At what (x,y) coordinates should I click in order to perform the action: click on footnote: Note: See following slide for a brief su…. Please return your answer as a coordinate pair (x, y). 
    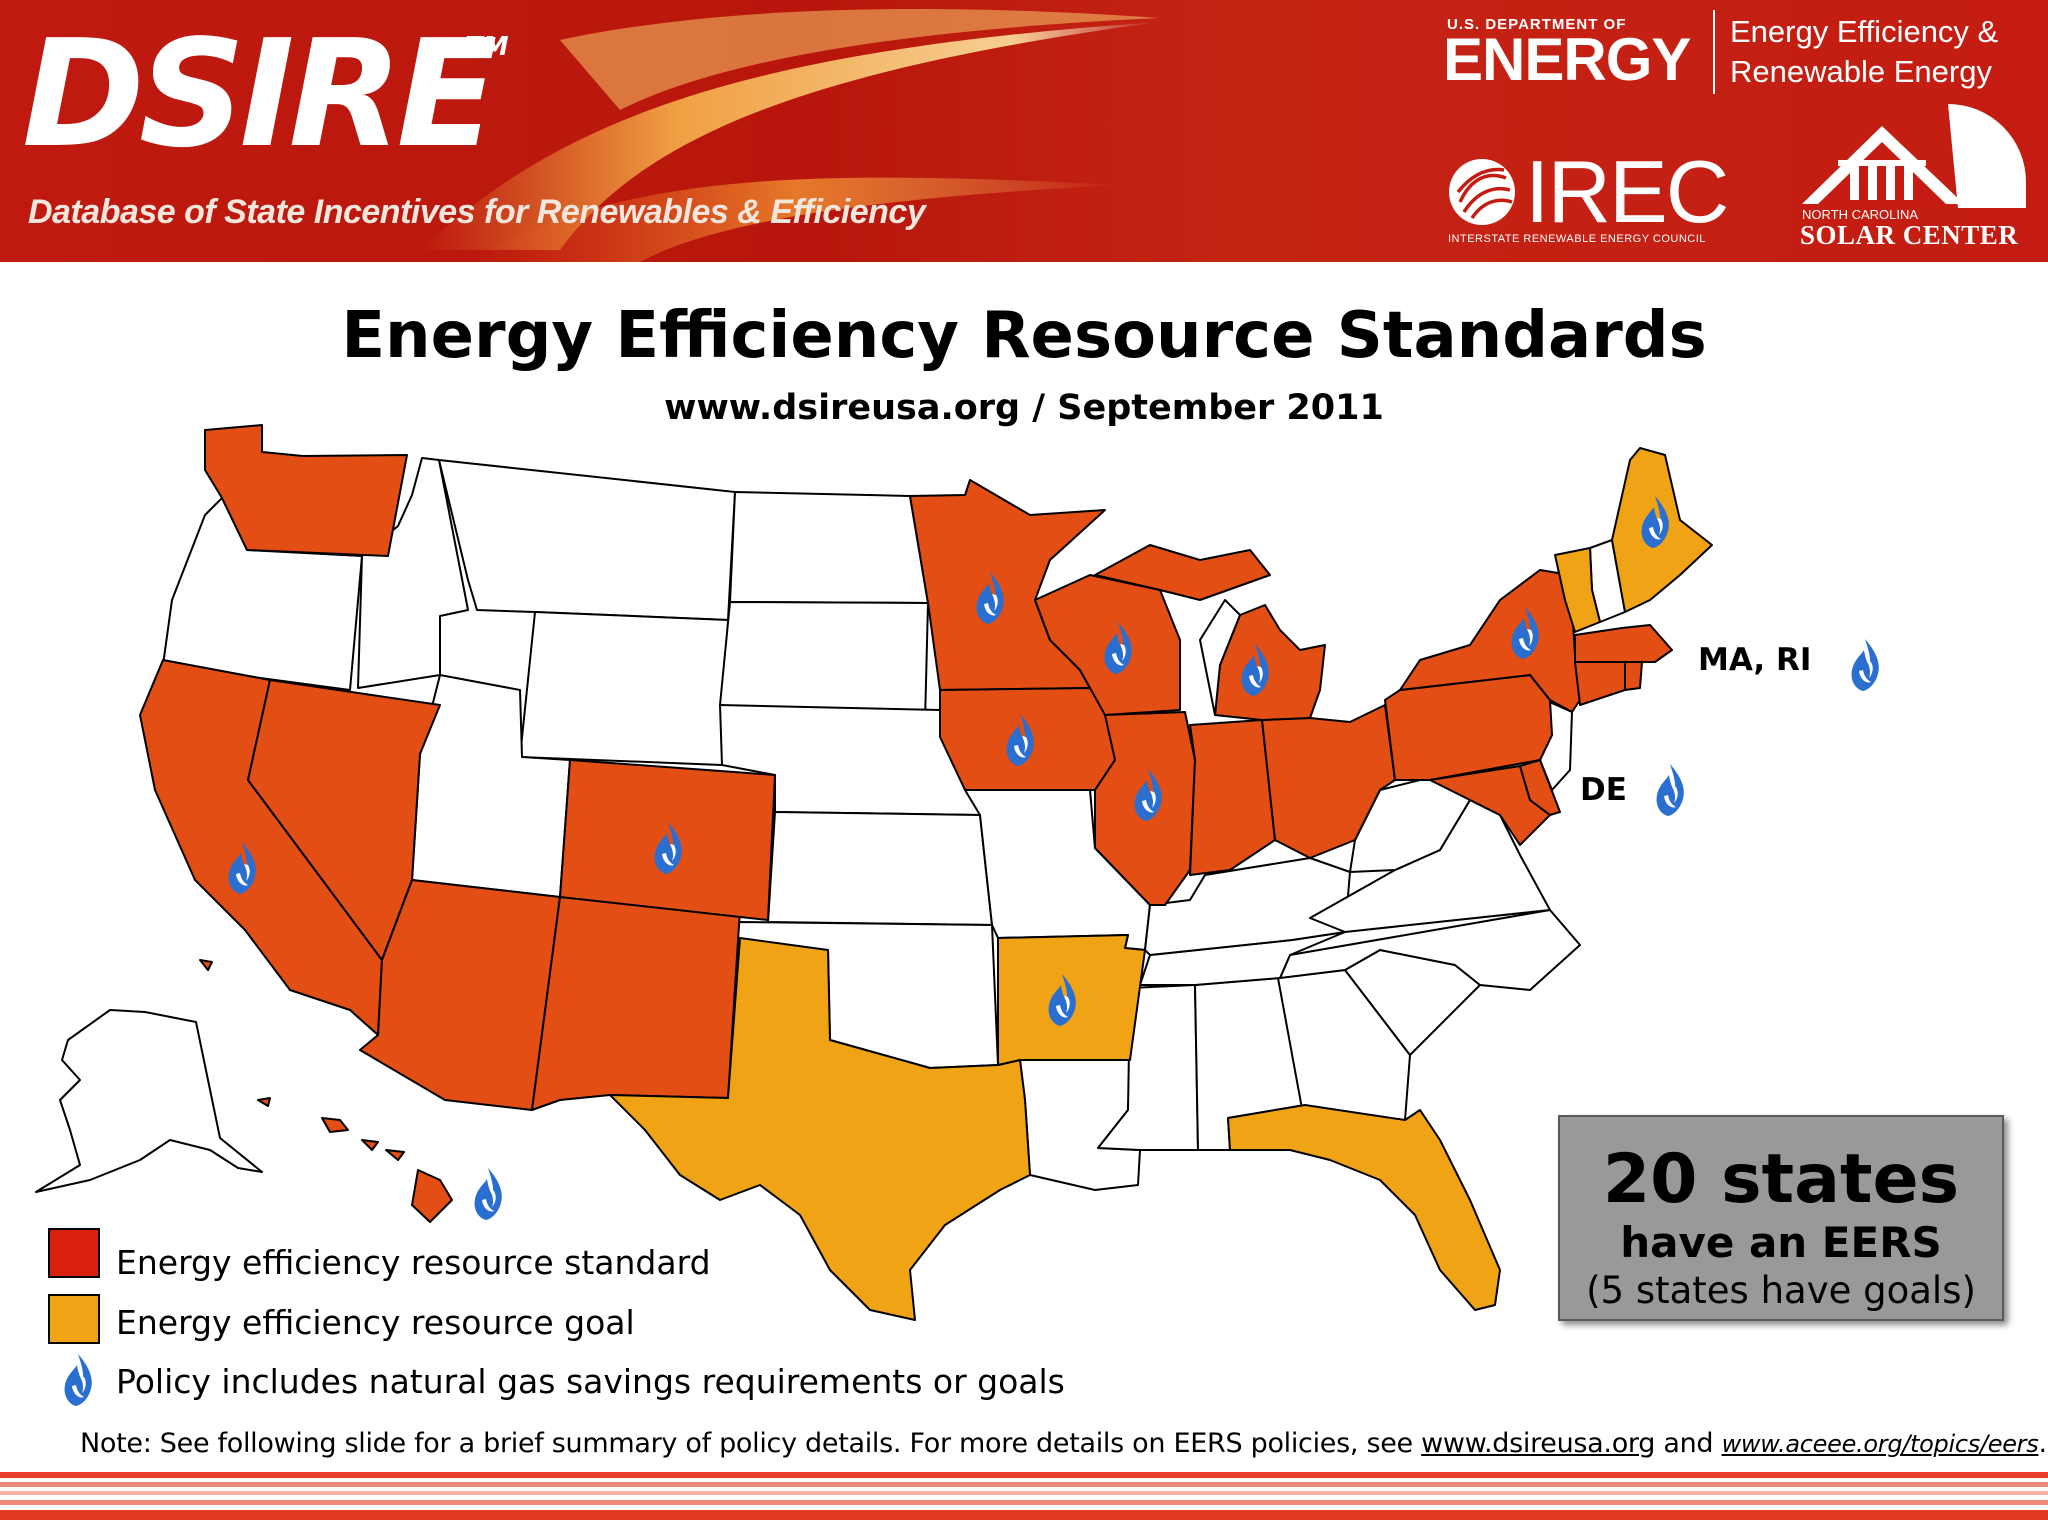
    Looking at the image, I should click on (1063, 1444).